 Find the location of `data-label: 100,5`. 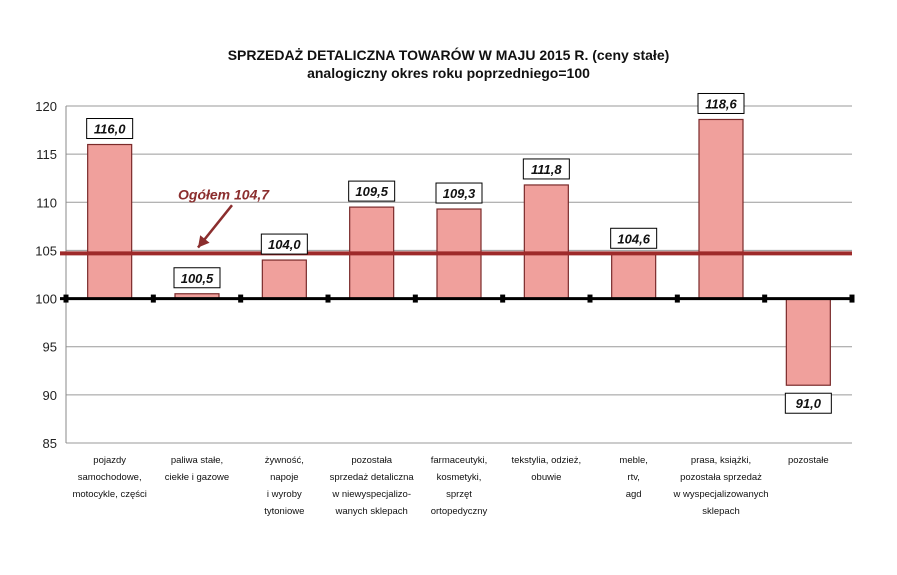

data-label: 100,5 is located at coordinates (197, 278).